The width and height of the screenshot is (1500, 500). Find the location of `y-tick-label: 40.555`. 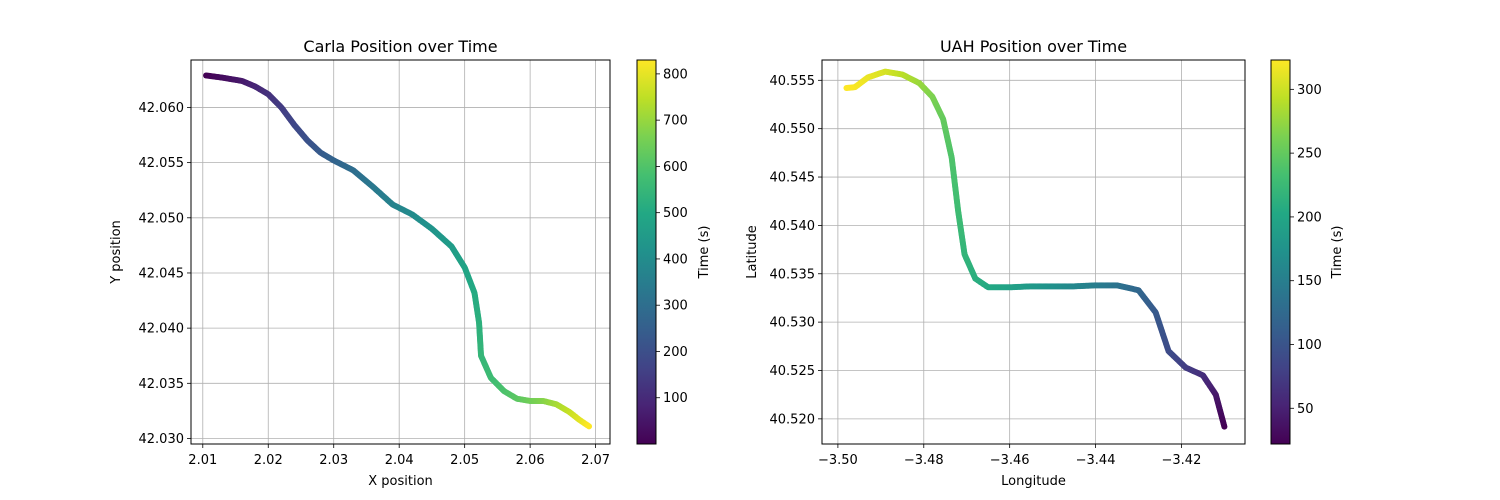

y-tick-label: 40.555 is located at coordinates (793, 81).